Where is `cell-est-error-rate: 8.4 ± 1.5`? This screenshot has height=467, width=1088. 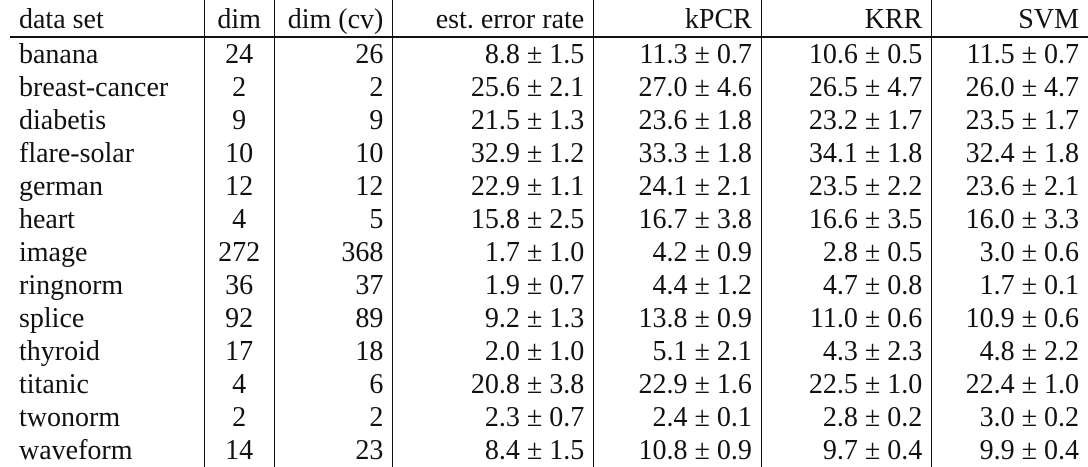
cell-est-error-rate: 8.4 ± 1.5 is located at coordinates (493, 450).